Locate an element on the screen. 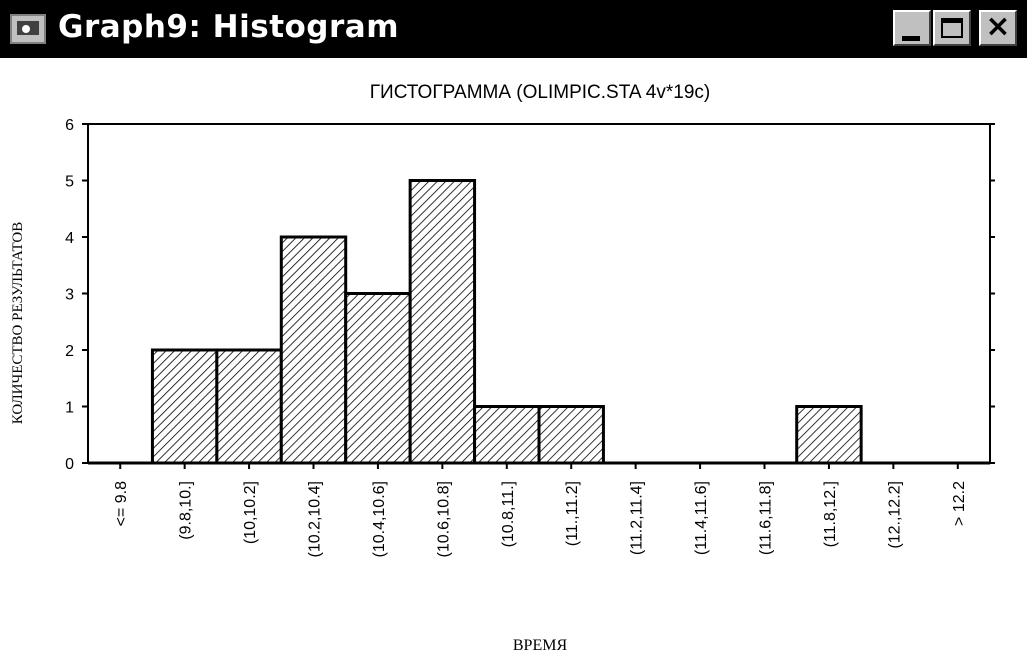  title-bar: Graph9: Histogram × is located at coordinates (513, 29).